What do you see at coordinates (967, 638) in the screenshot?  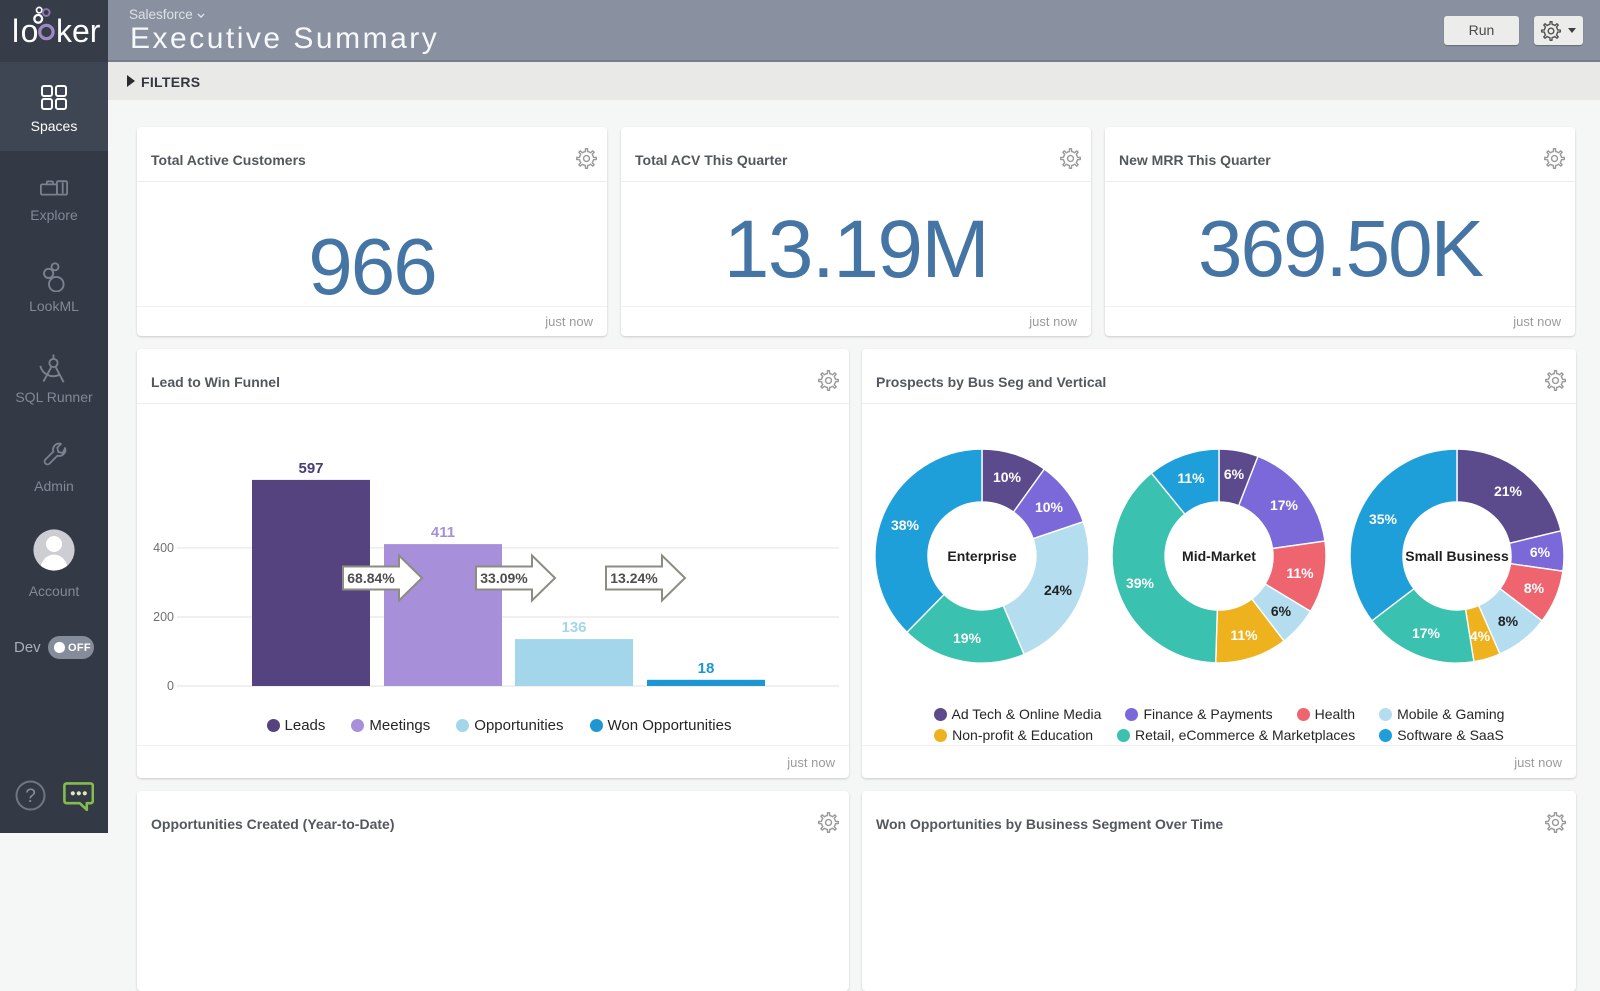 I see `svg-text: 19%` at bounding box center [967, 638].